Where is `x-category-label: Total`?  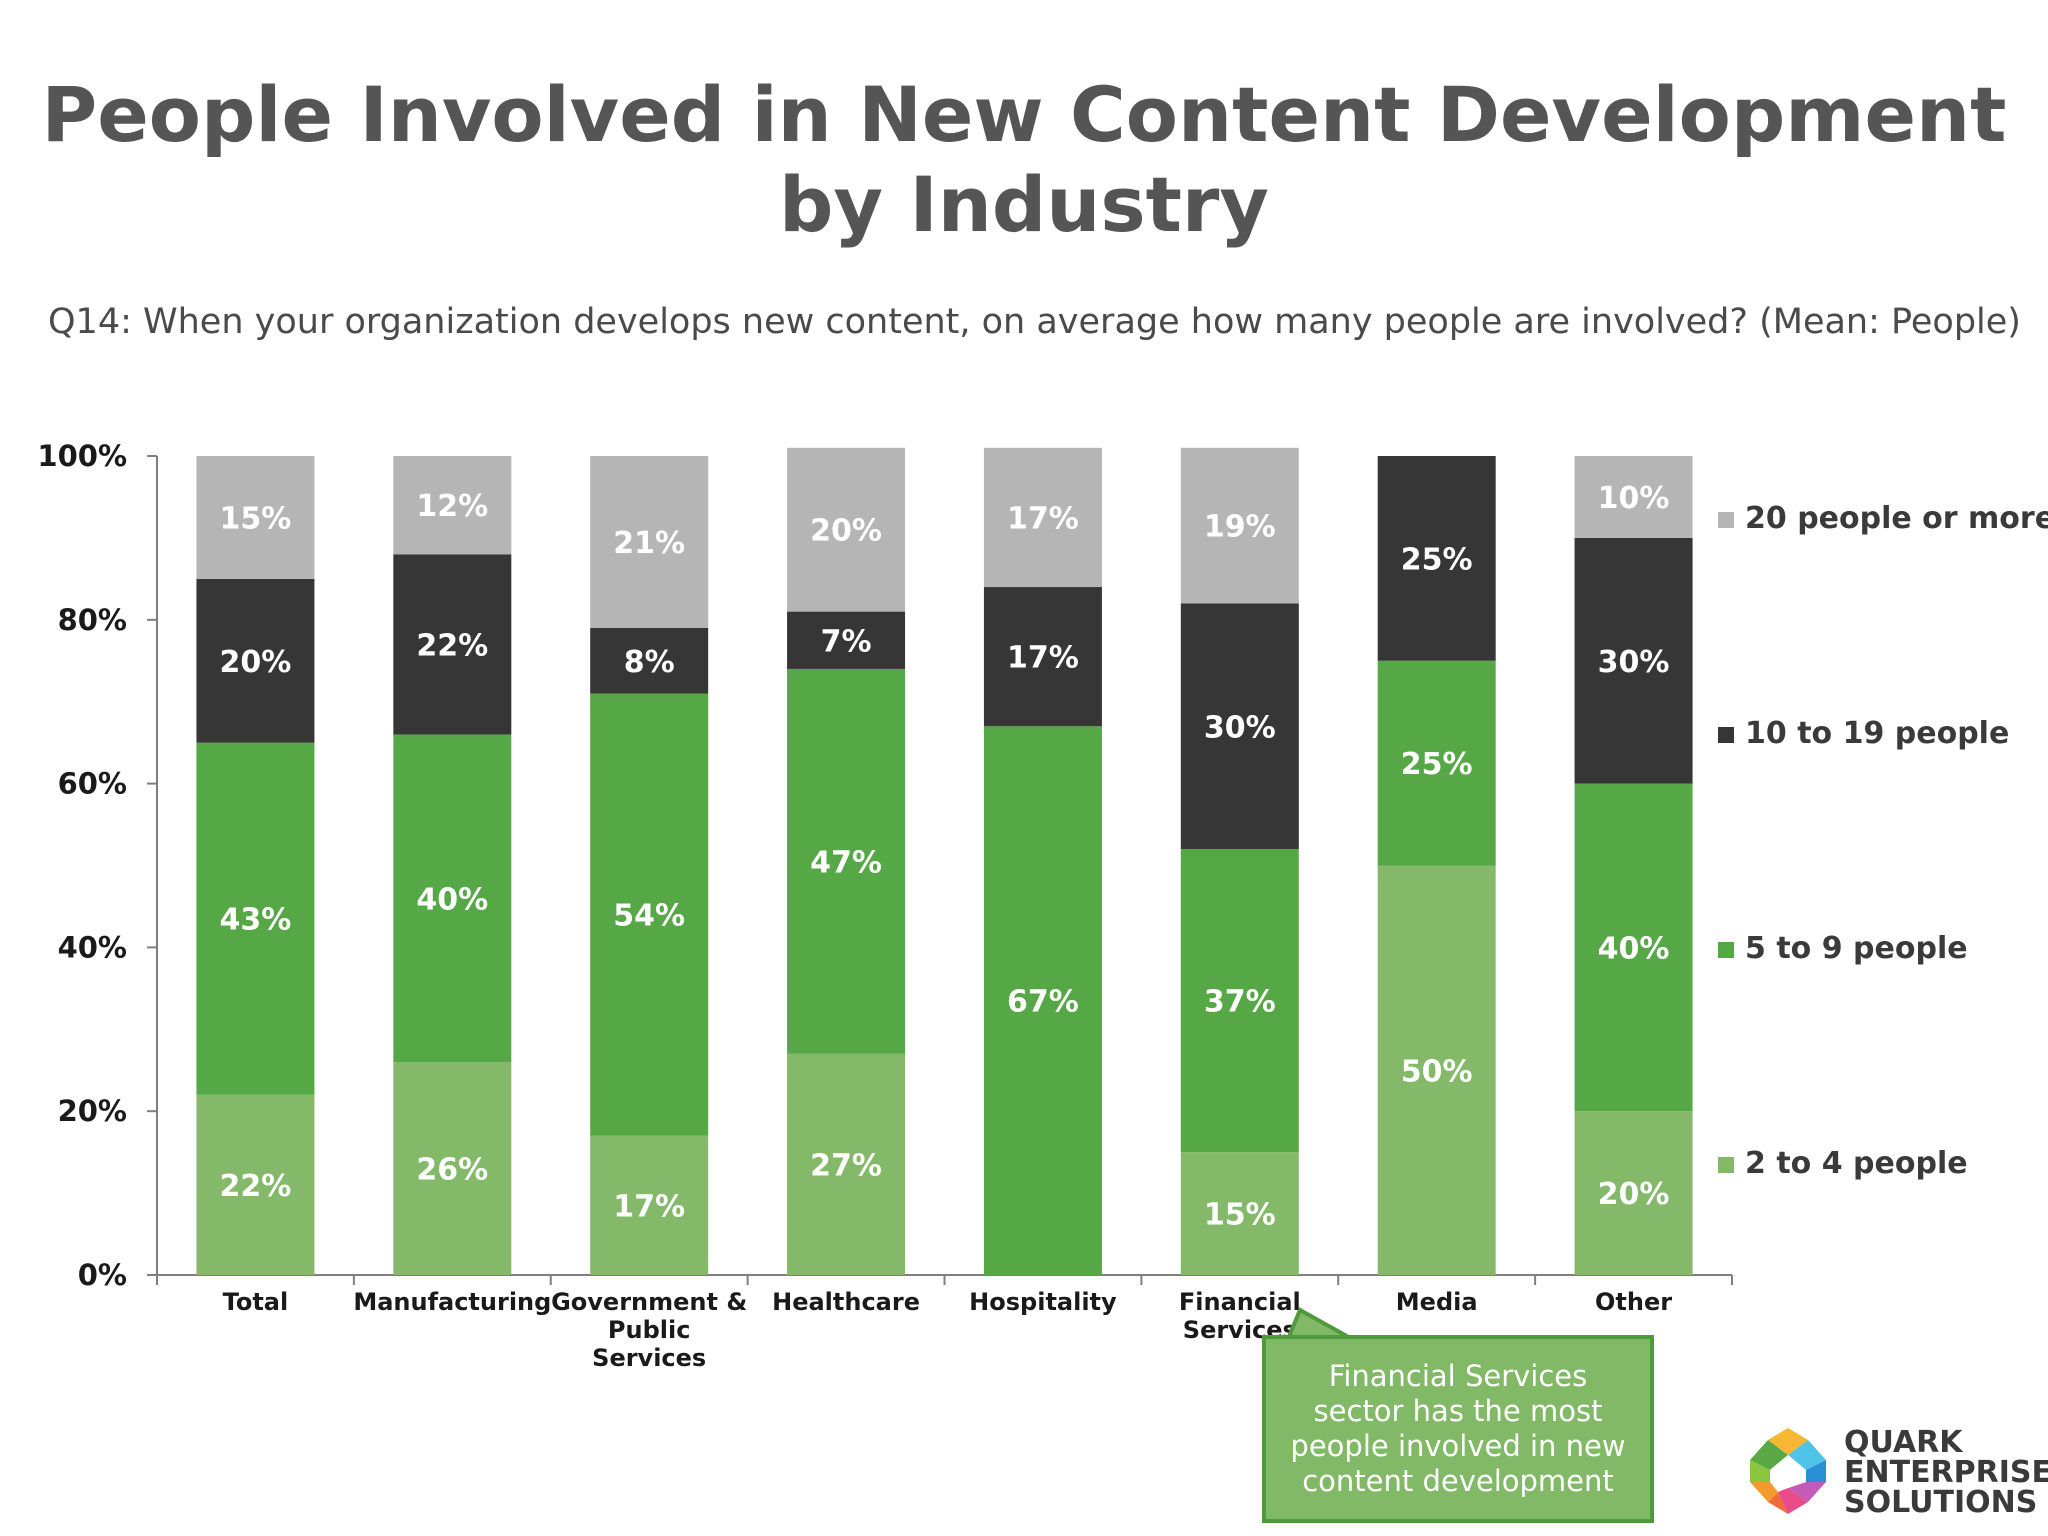
x-category-label: Total is located at coordinates (256, 1302).